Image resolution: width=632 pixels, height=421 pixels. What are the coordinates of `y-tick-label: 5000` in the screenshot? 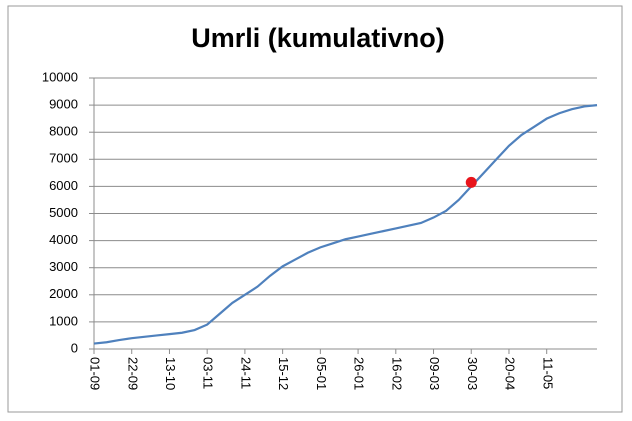 It's located at (63, 212).